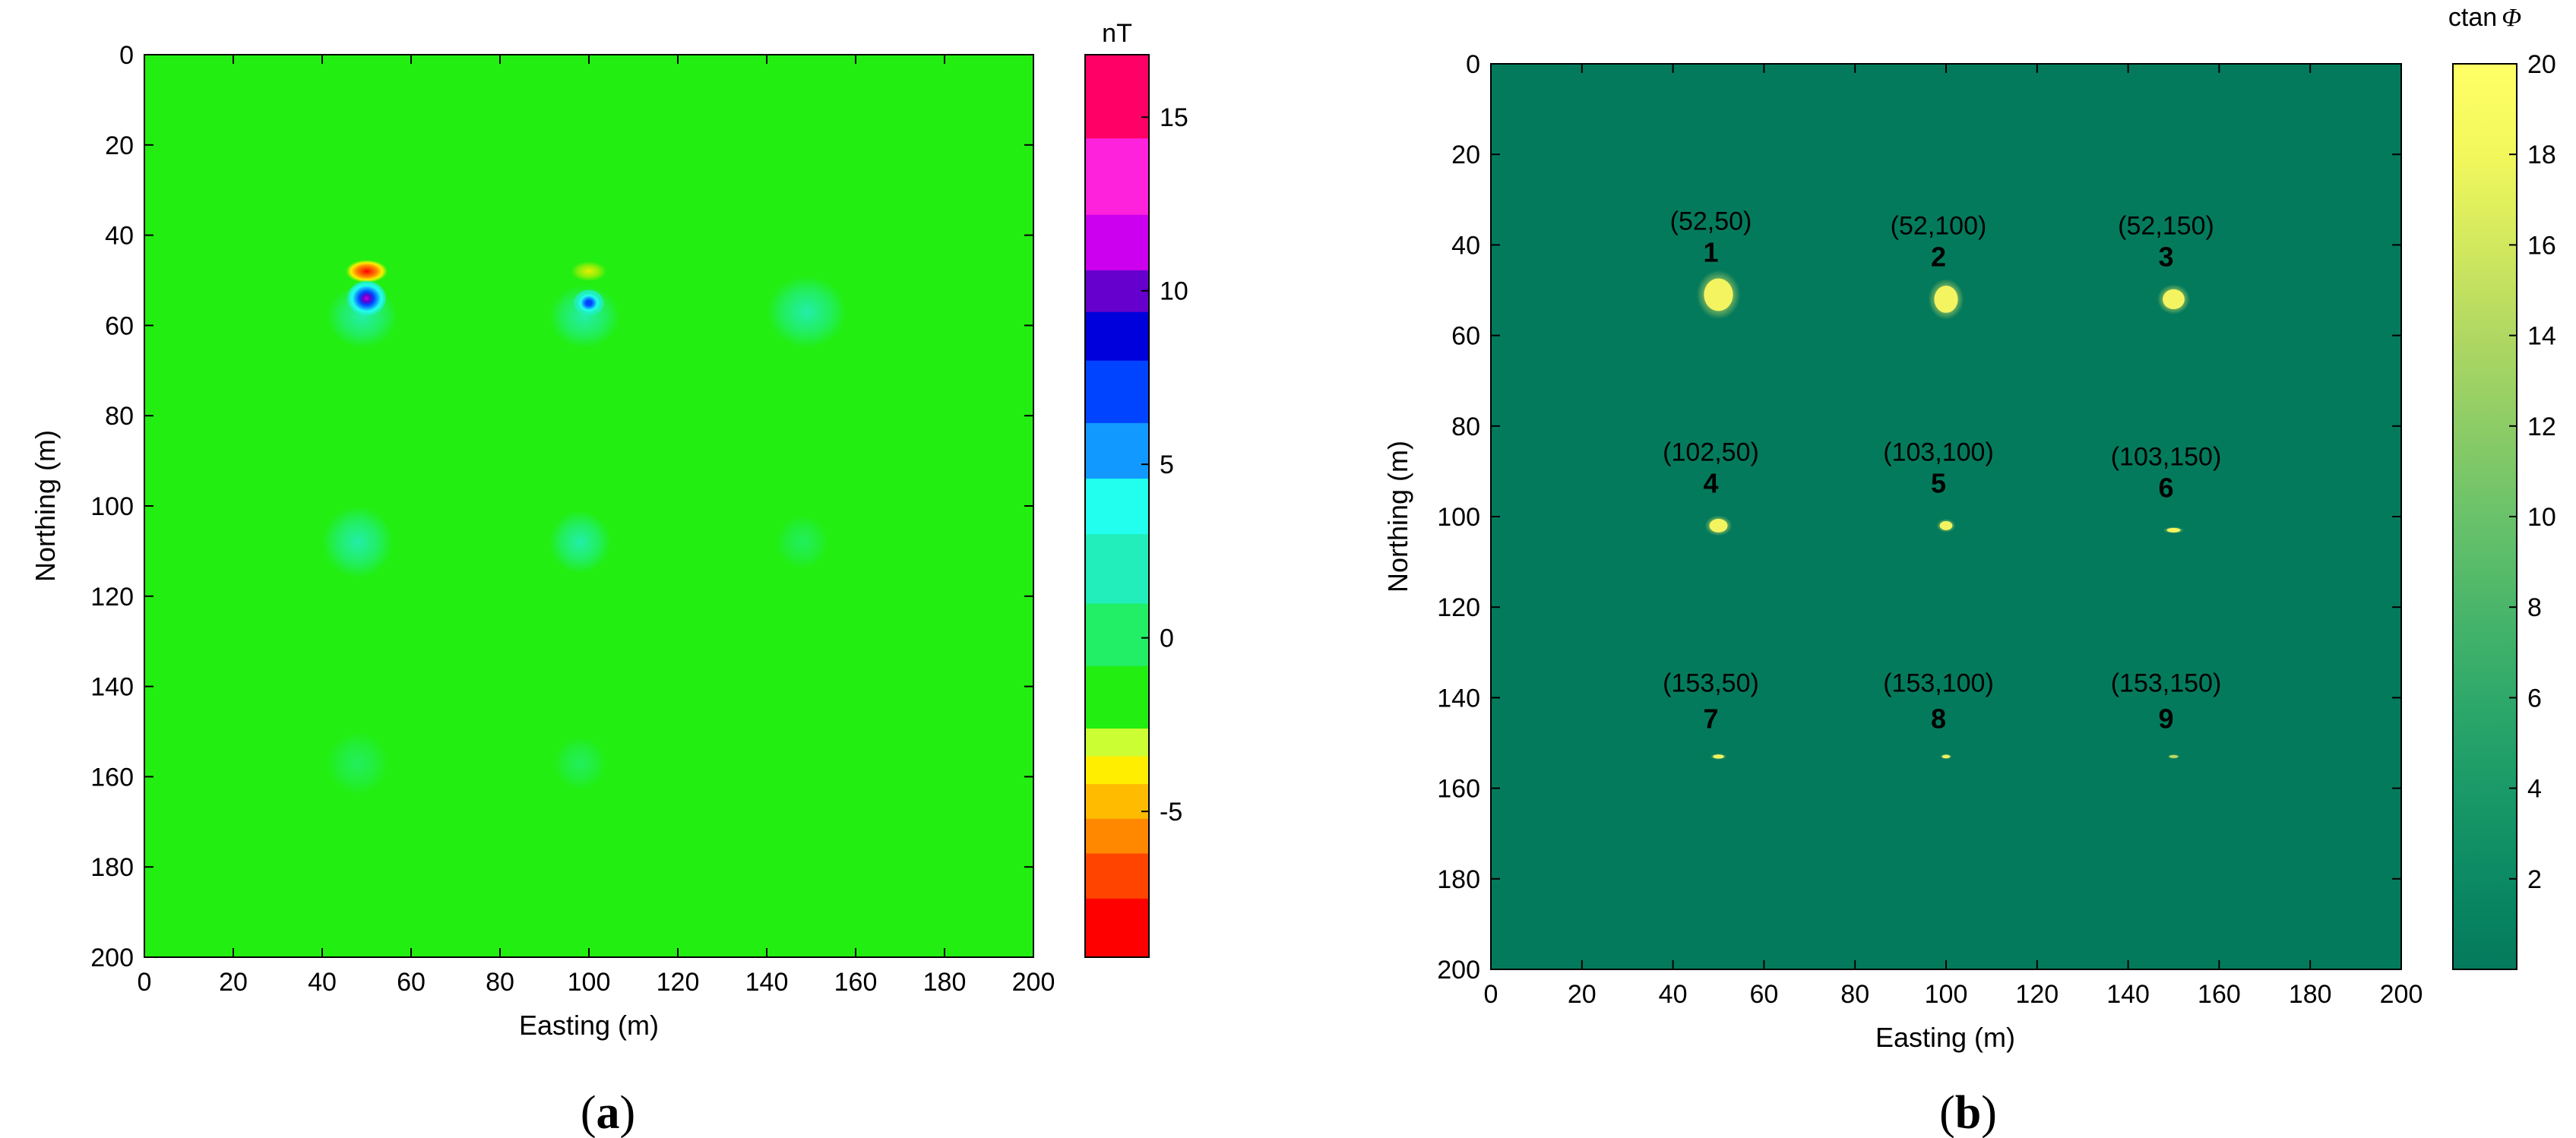  Describe the element at coordinates (2541, 64) in the screenshot. I see `colorbar-tick-label-b: 20` at that location.